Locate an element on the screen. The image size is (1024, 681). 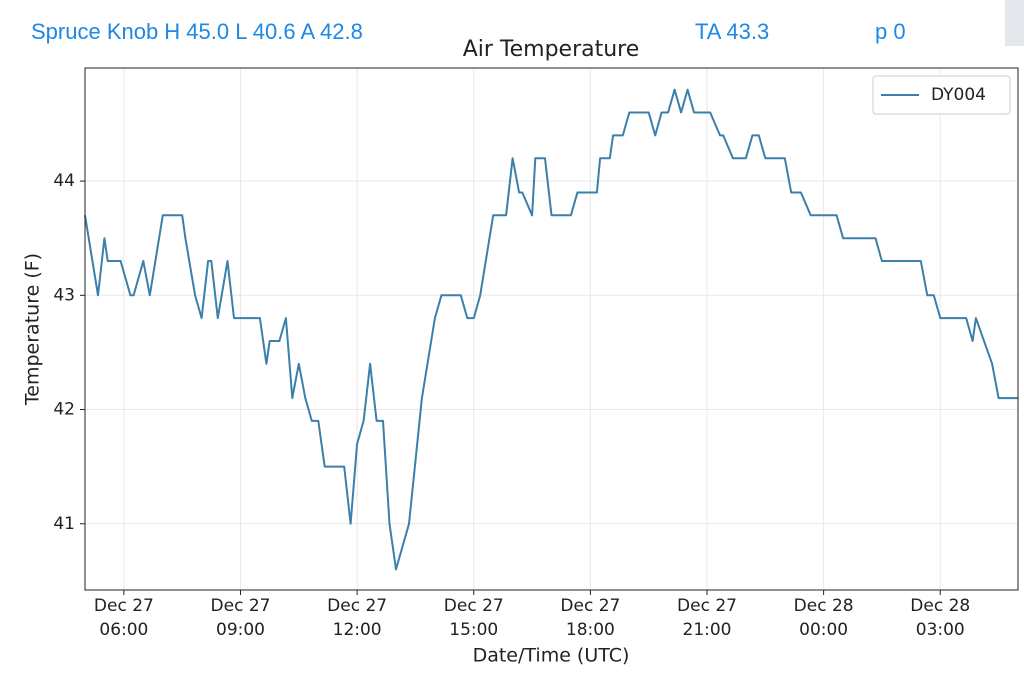
station-summary: Spruce Knob H 45.0 L 40.6 A 42.8 is located at coordinates (197, 31).